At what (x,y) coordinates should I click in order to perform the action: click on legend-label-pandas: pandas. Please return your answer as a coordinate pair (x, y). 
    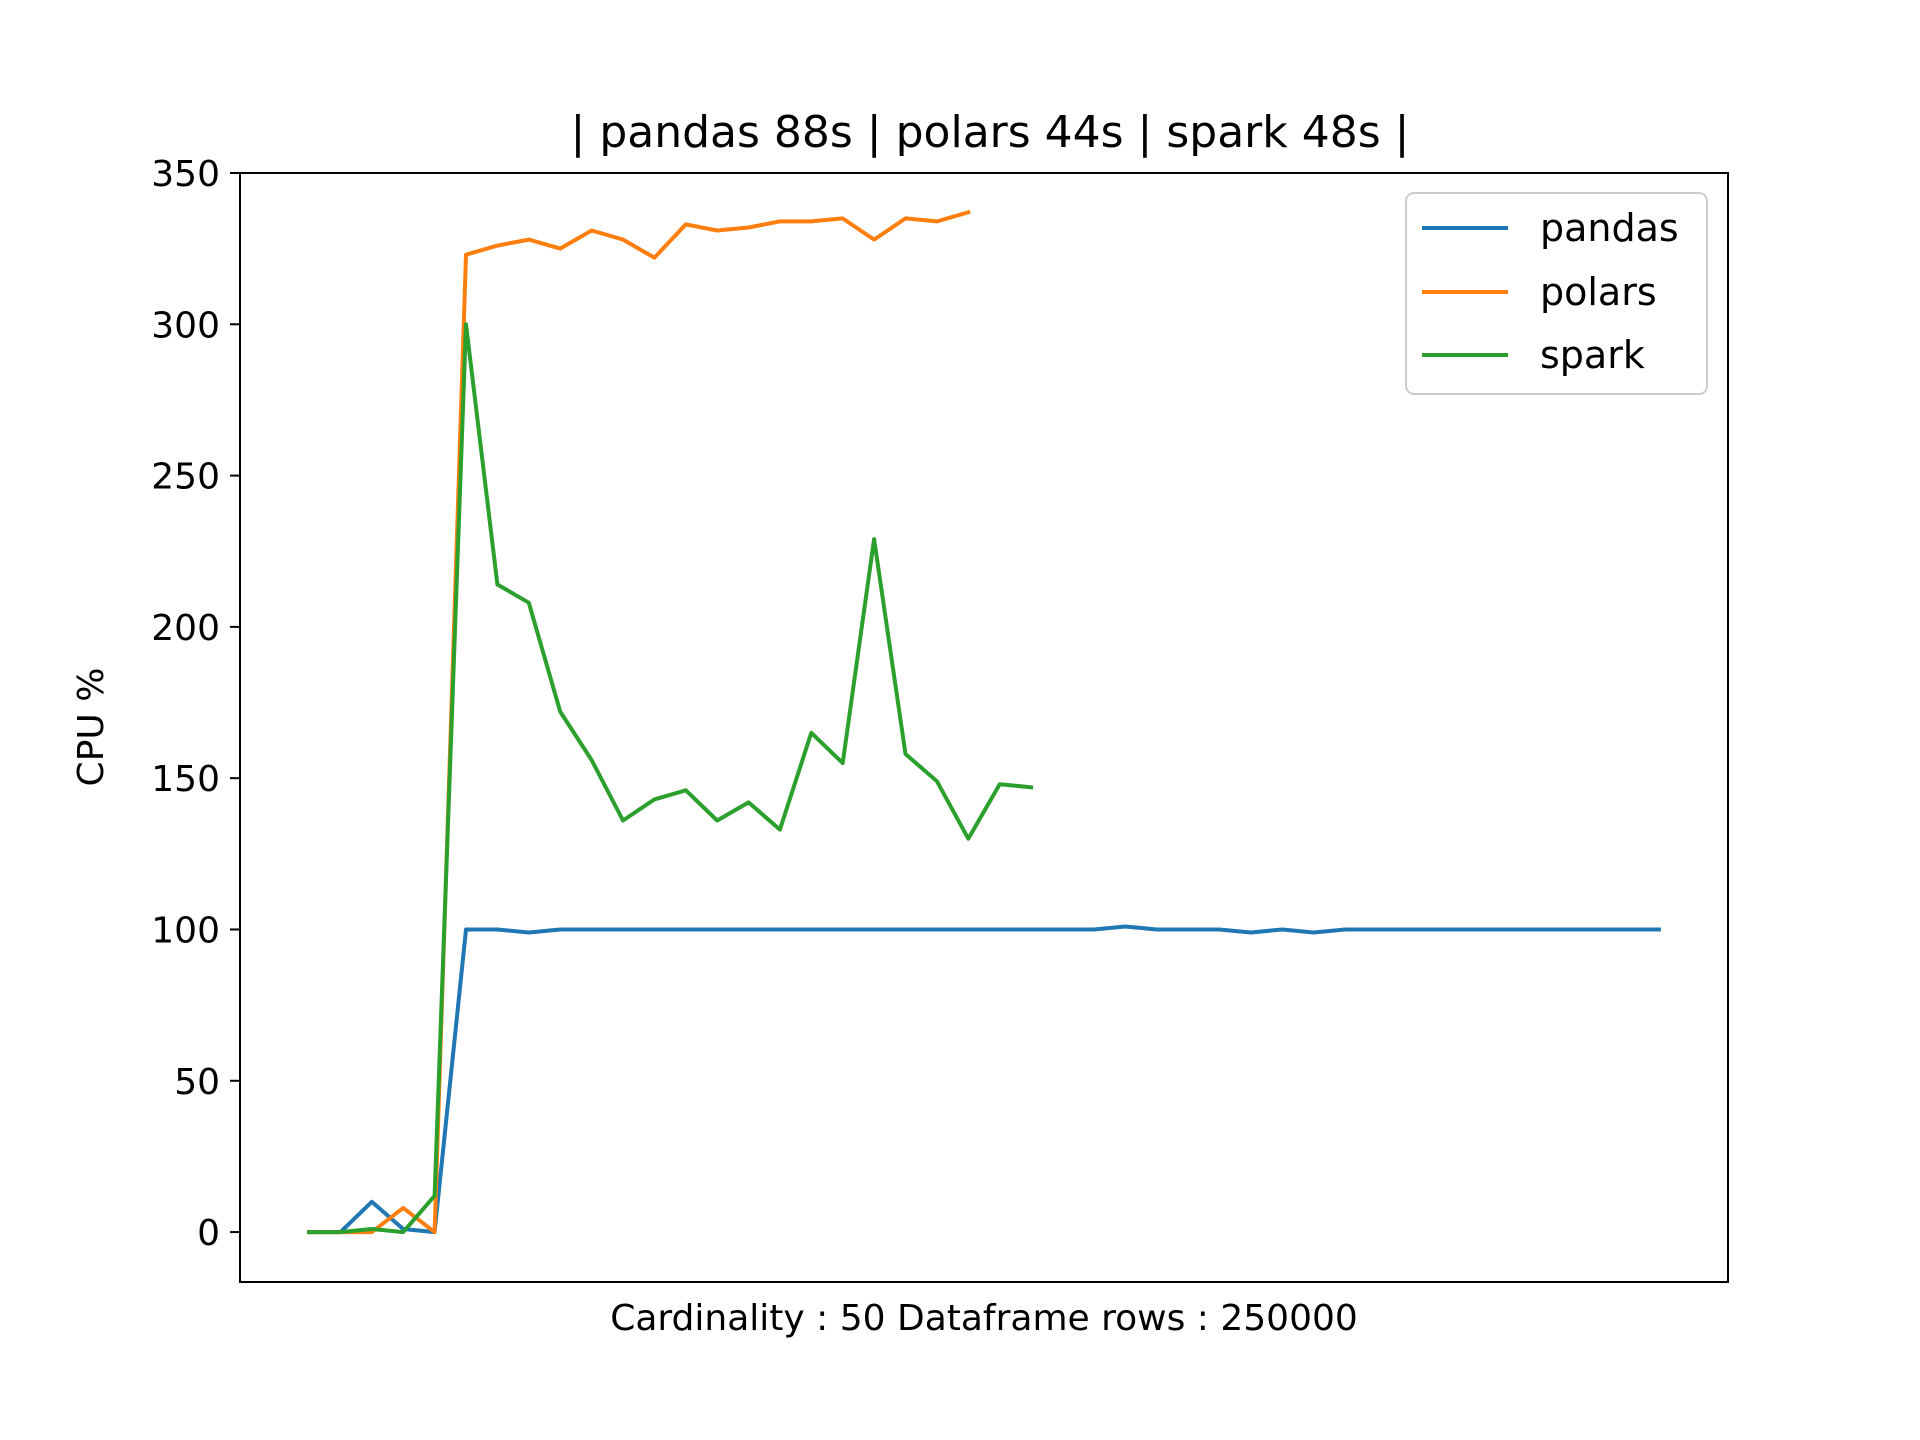
    Looking at the image, I should click on (1609, 228).